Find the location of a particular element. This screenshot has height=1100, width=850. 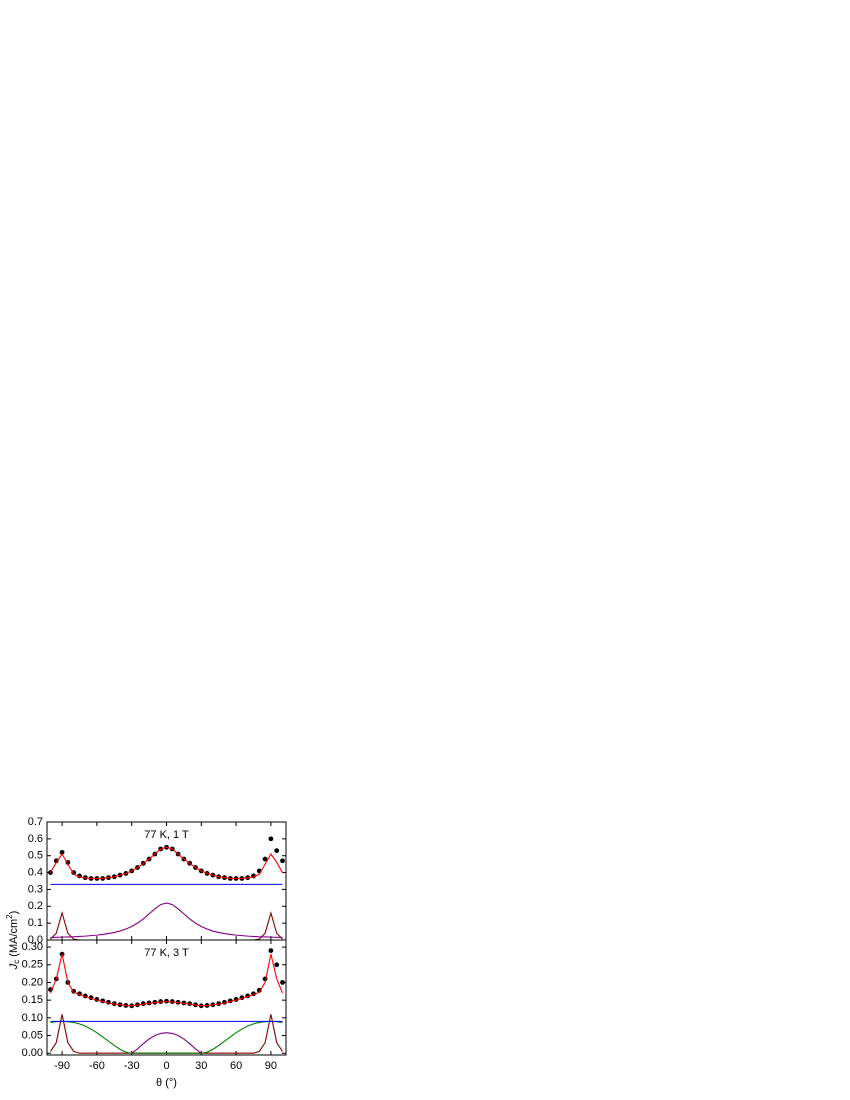

y-tick-label: 0.4 is located at coordinates (35, 872).